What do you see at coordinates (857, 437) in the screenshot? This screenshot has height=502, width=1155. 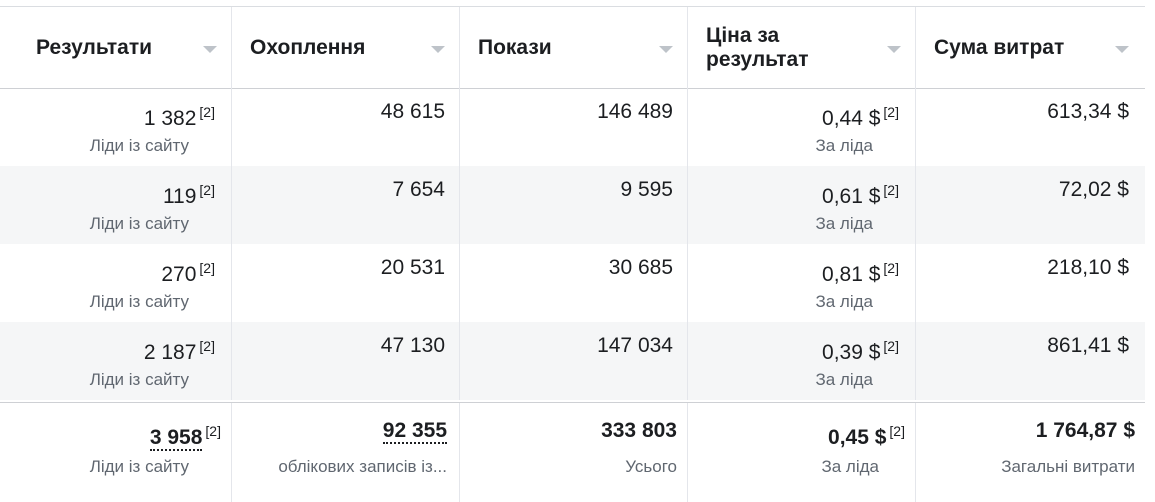 I see `total-cost-per-result-value: 0,45 $` at bounding box center [857, 437].